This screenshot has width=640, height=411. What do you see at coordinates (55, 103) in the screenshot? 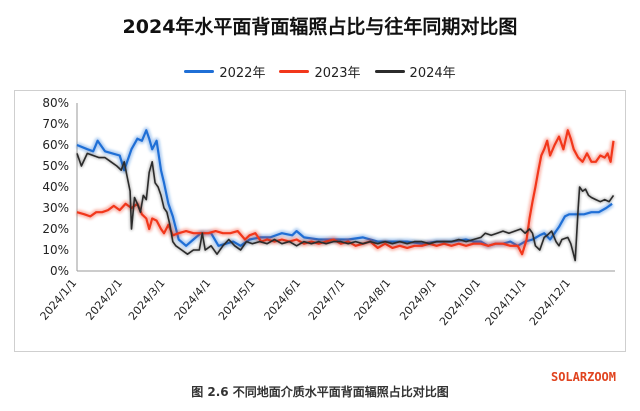
I see `y-tick-label: 80%` at bounding box center [55, 103].